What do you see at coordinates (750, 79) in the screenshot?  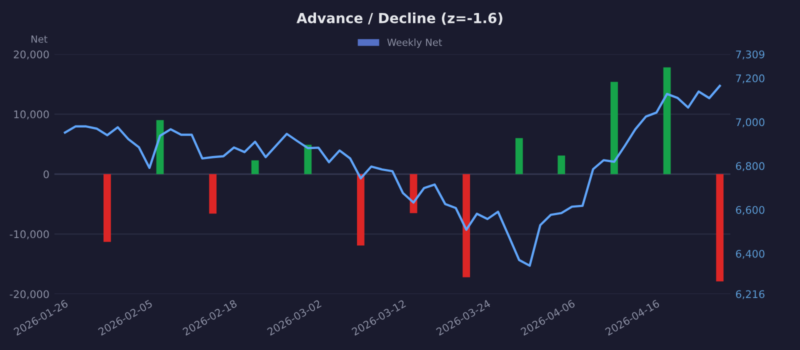 I see `y2-tick-label: 7,200` at bounding box center [750, 79].